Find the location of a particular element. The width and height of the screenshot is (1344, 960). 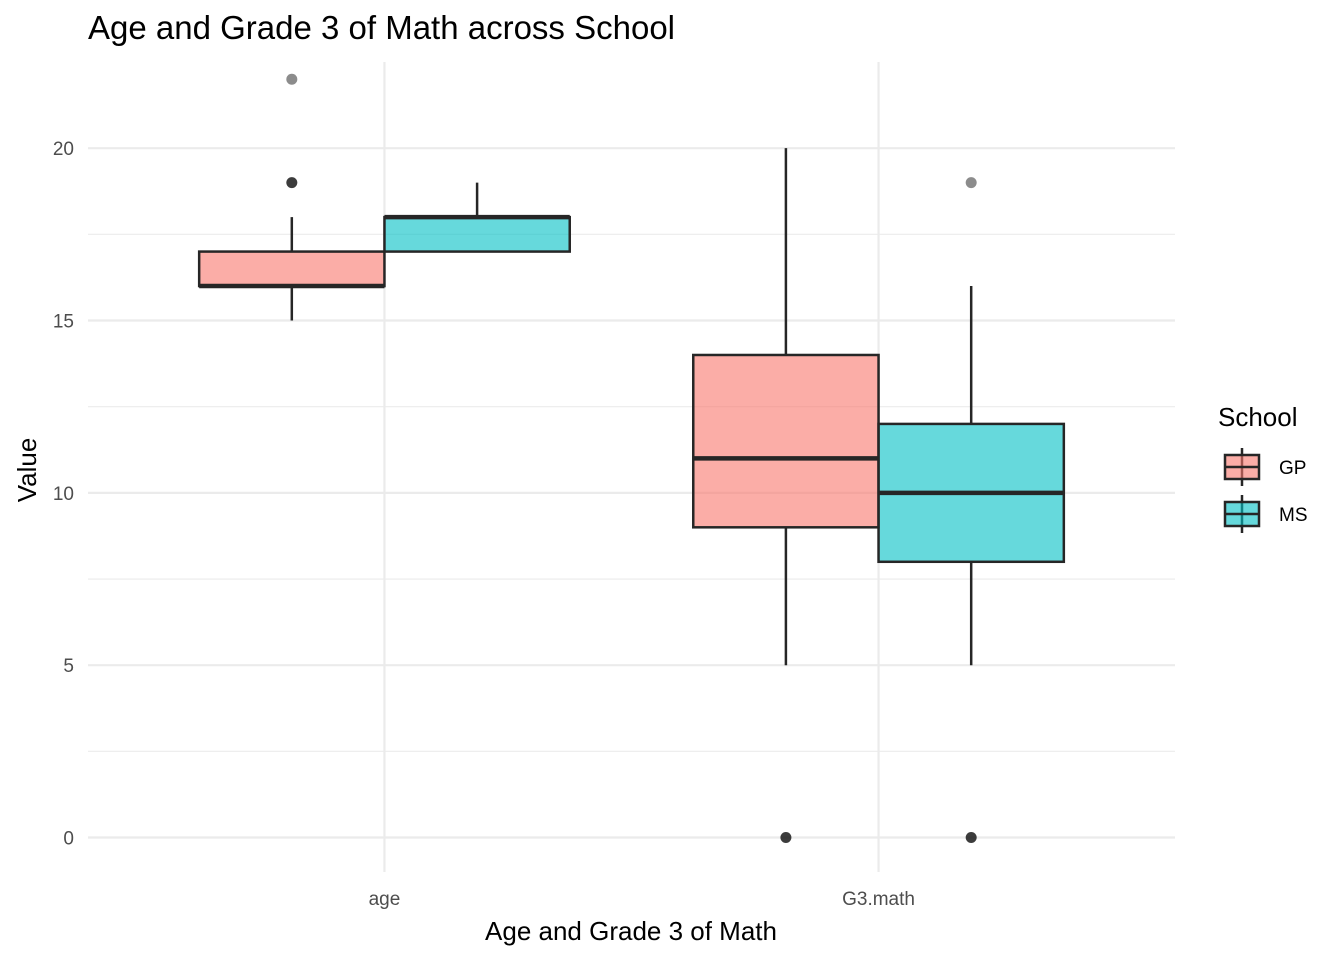

legend-entry-gp: GP is located at coordinates (1264, 467).